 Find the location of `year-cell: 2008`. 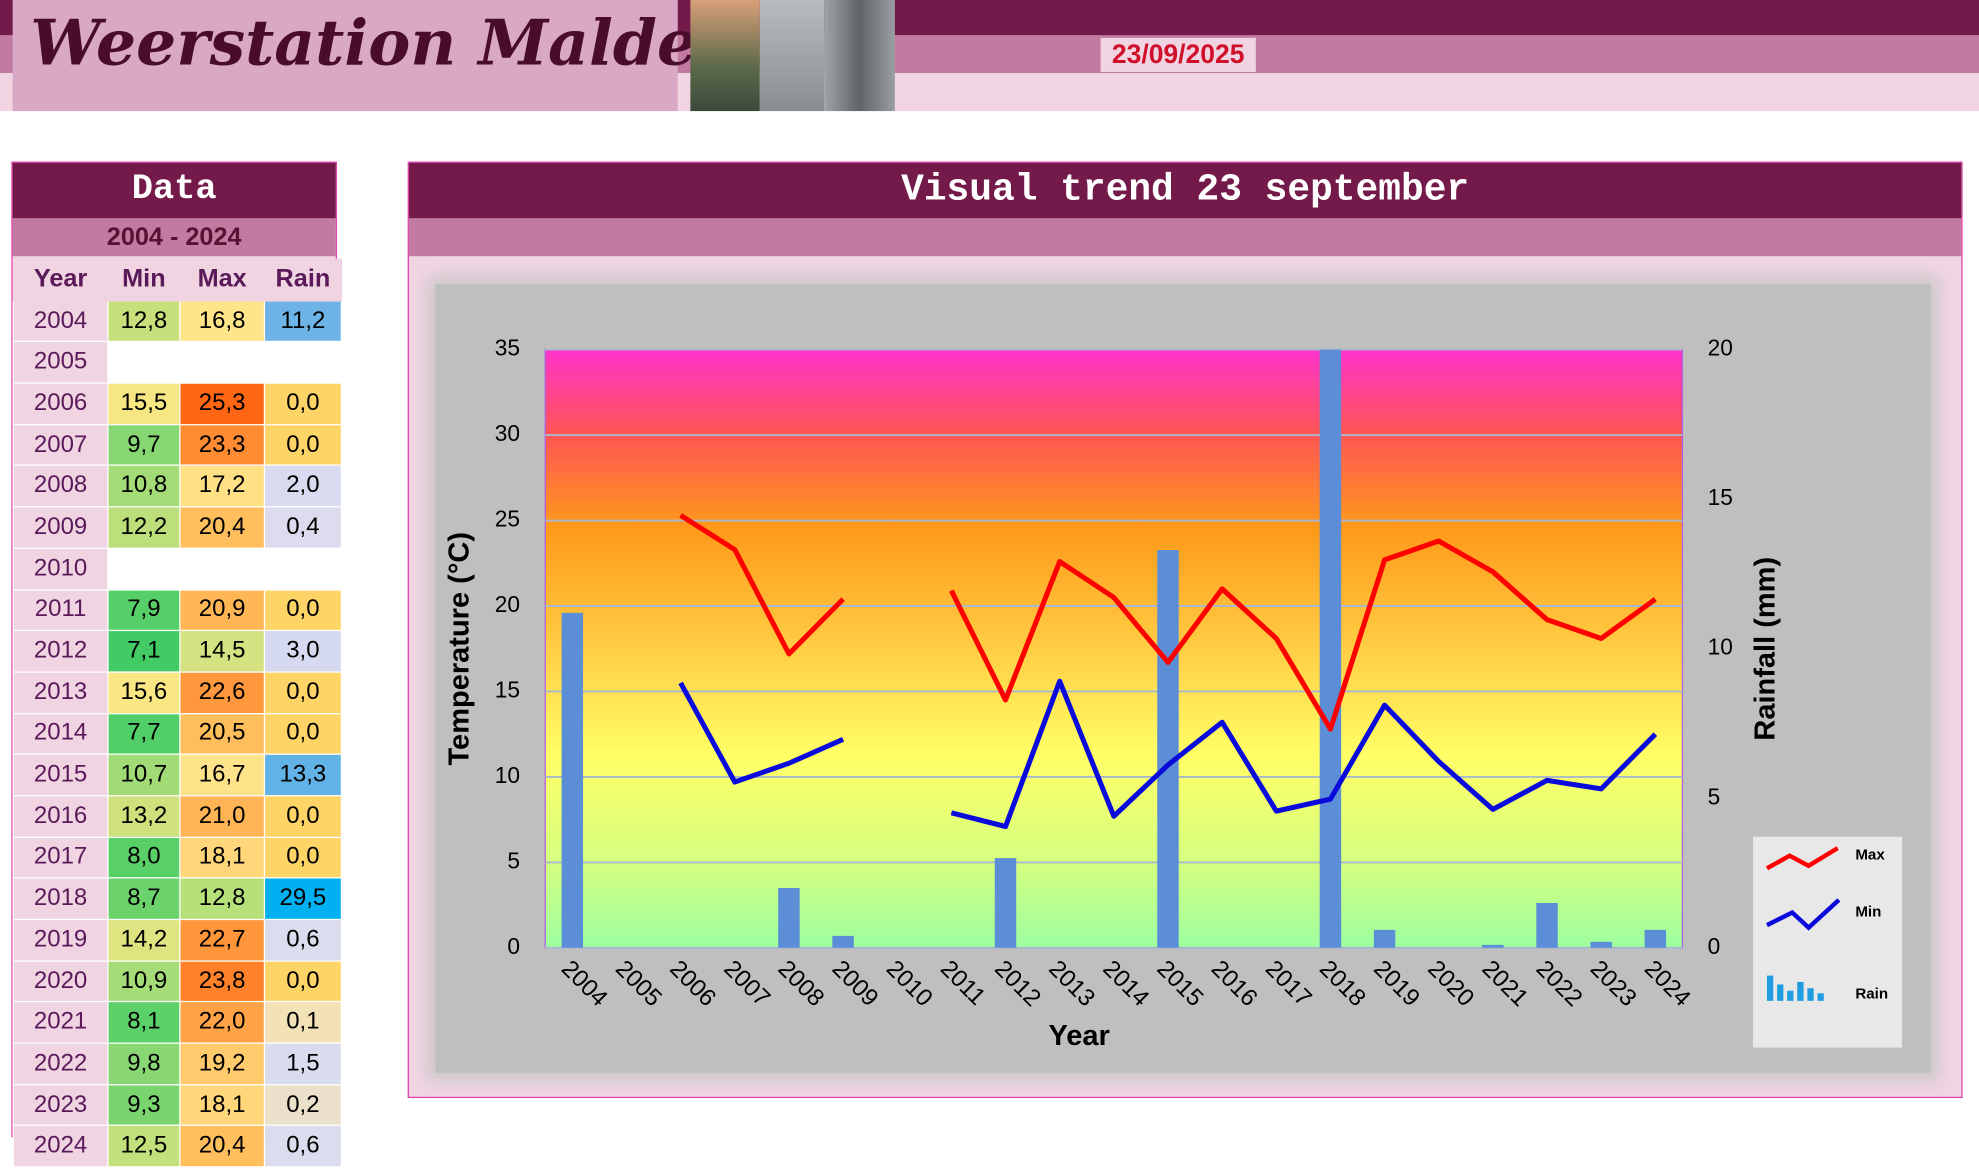

year-cell: 2008 is located at coordinates (60, 486).